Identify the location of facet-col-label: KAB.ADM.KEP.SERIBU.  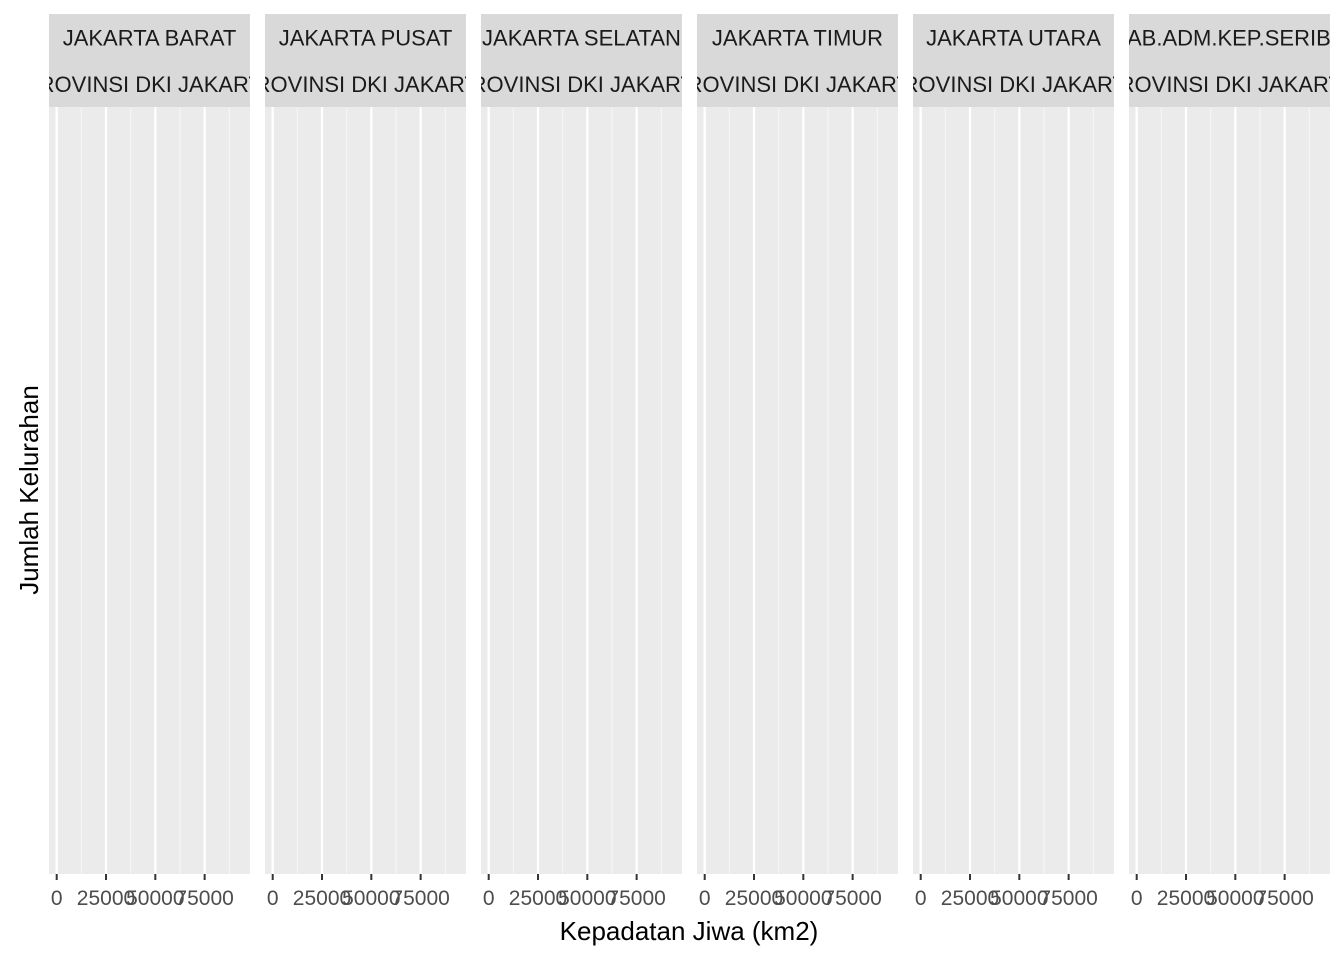
(1228, 38).